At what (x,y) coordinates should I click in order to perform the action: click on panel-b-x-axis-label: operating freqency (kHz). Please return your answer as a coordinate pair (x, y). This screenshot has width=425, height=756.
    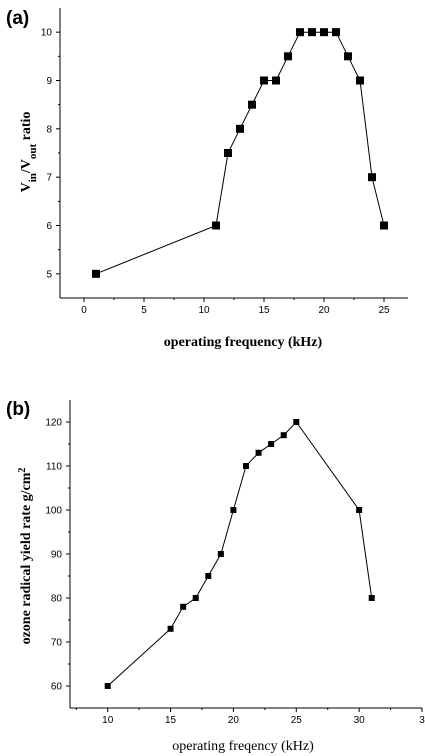
    Looking at the image, I should click on (243, 746).